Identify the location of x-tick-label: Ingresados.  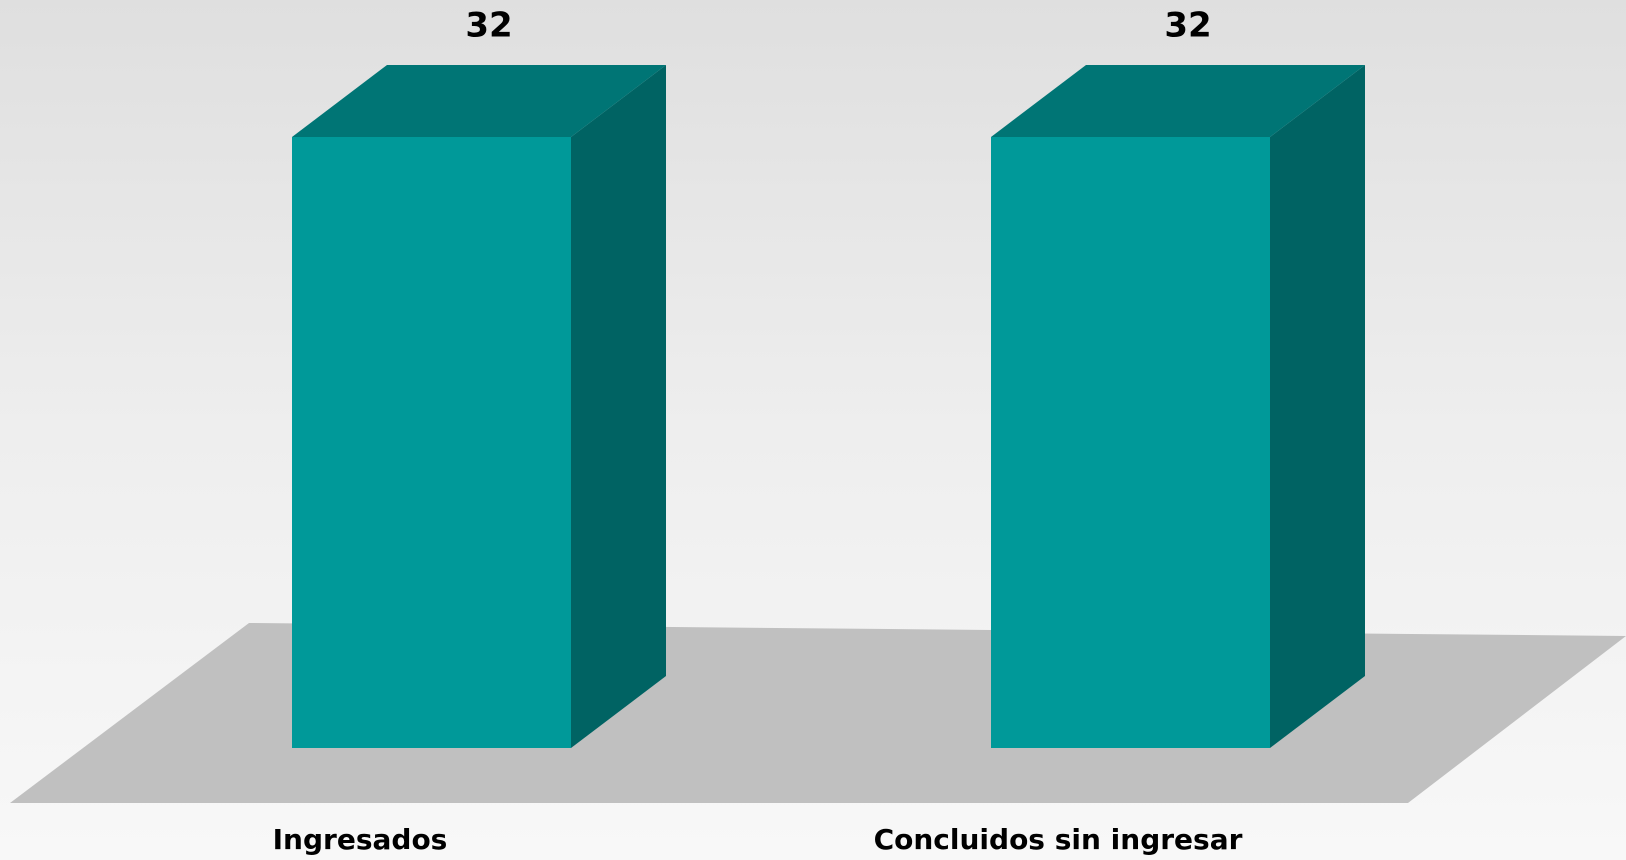
(360, 839).